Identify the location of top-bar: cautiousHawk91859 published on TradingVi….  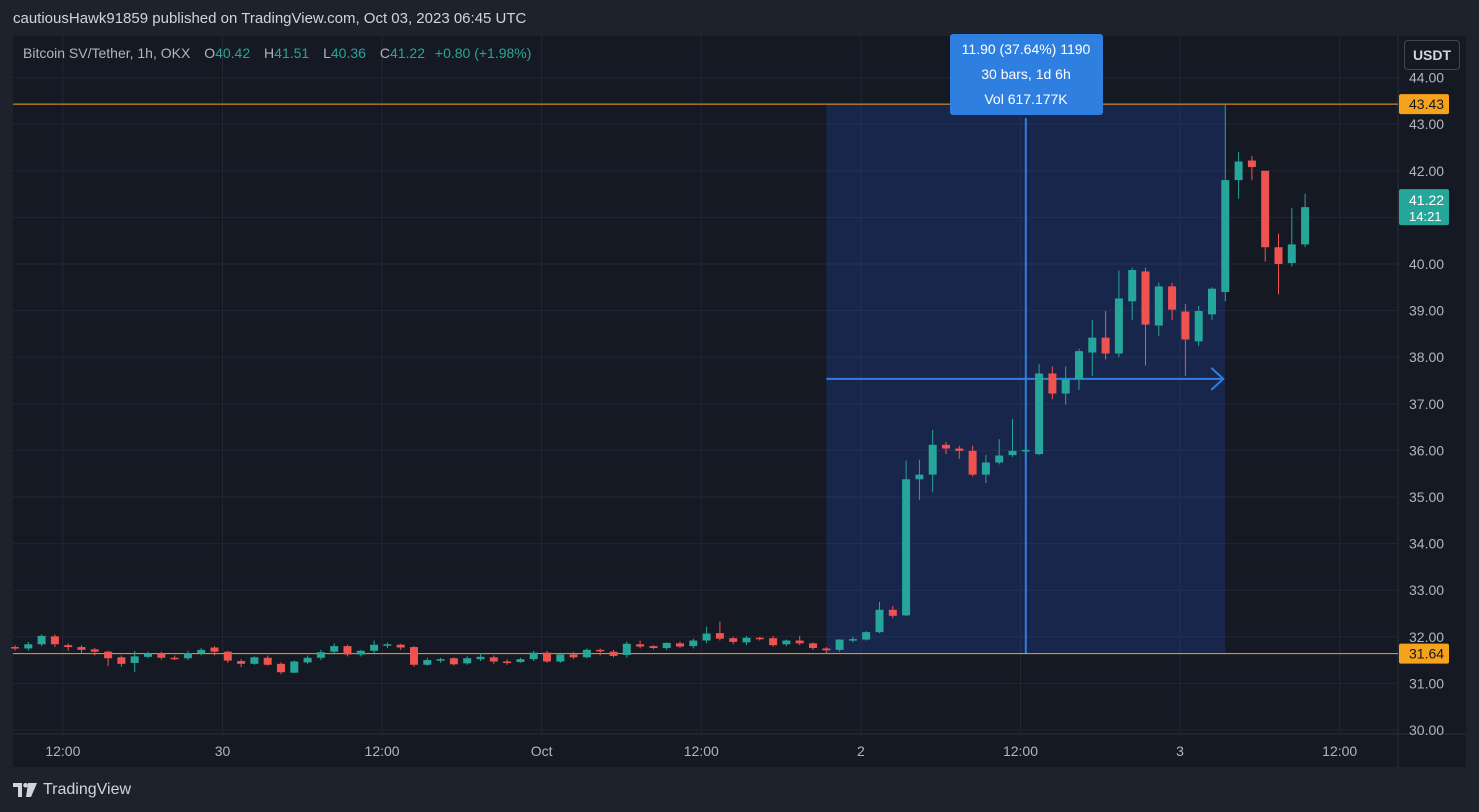
(739, 18).